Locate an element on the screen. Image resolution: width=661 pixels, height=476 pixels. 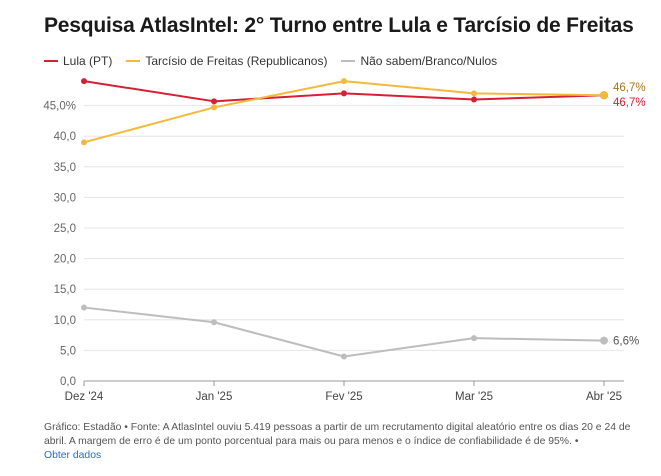
legend-label-nulos: Não sabem/Branco/Nulos is located at coordinates (429, 61).